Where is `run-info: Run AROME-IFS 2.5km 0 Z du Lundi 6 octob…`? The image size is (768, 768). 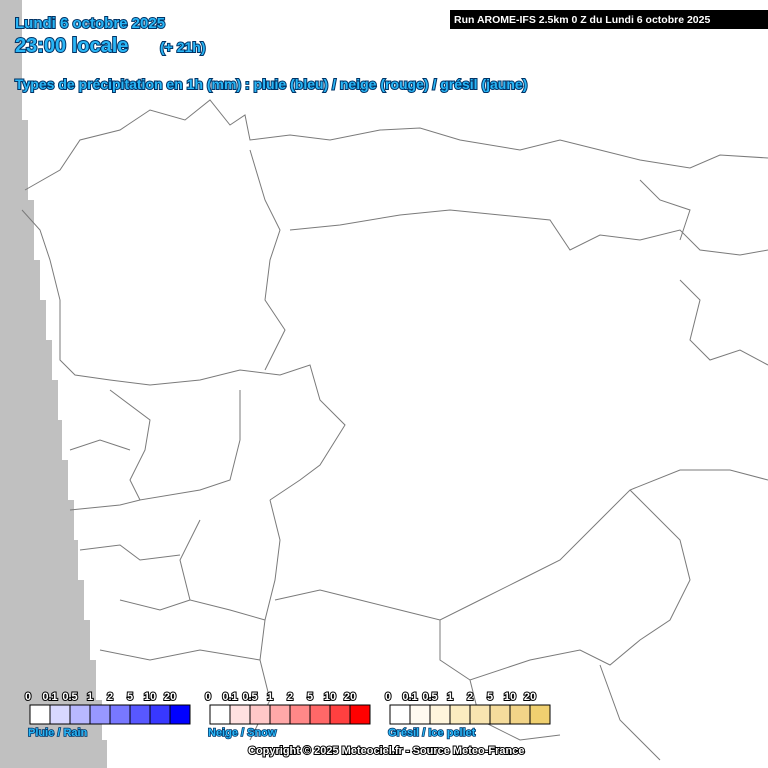 run-info: Run AROME-IFS 2.5km 0 Z du Lundi 6 octob… is located at coordinates (582, 20).